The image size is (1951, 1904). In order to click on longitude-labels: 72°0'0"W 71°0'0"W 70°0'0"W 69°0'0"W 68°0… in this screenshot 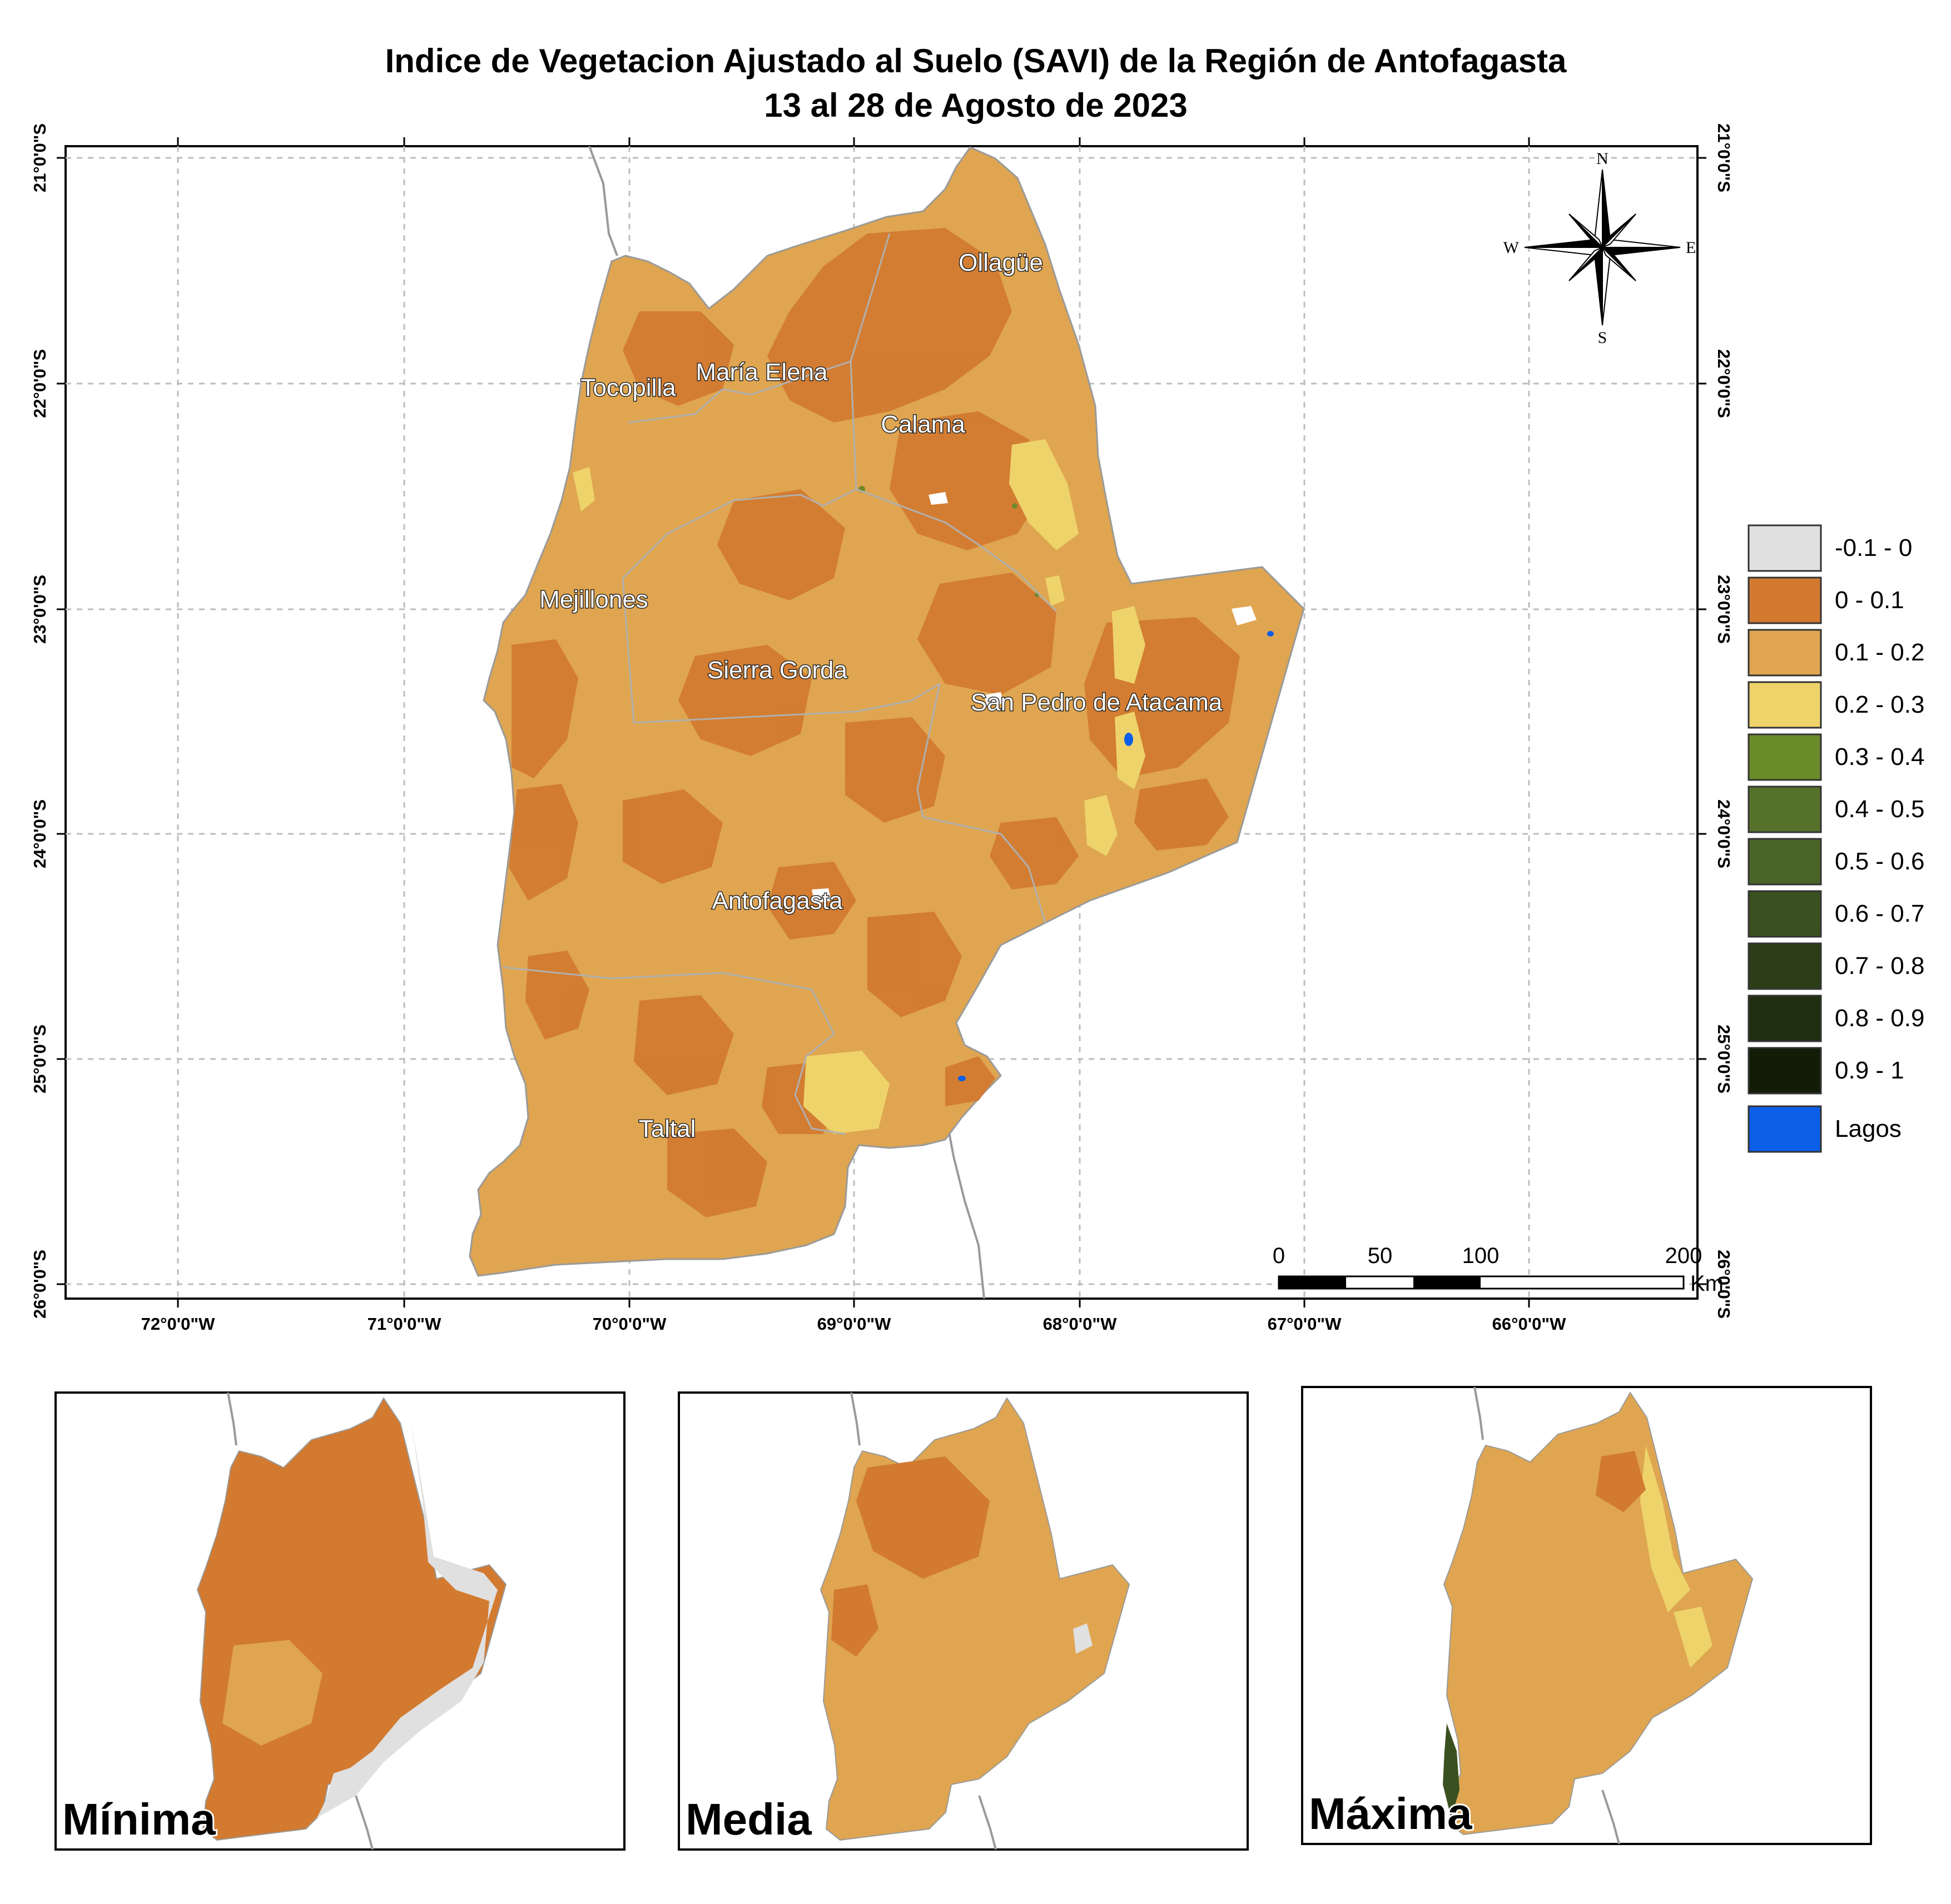, I will do `click(853, 1324)`.